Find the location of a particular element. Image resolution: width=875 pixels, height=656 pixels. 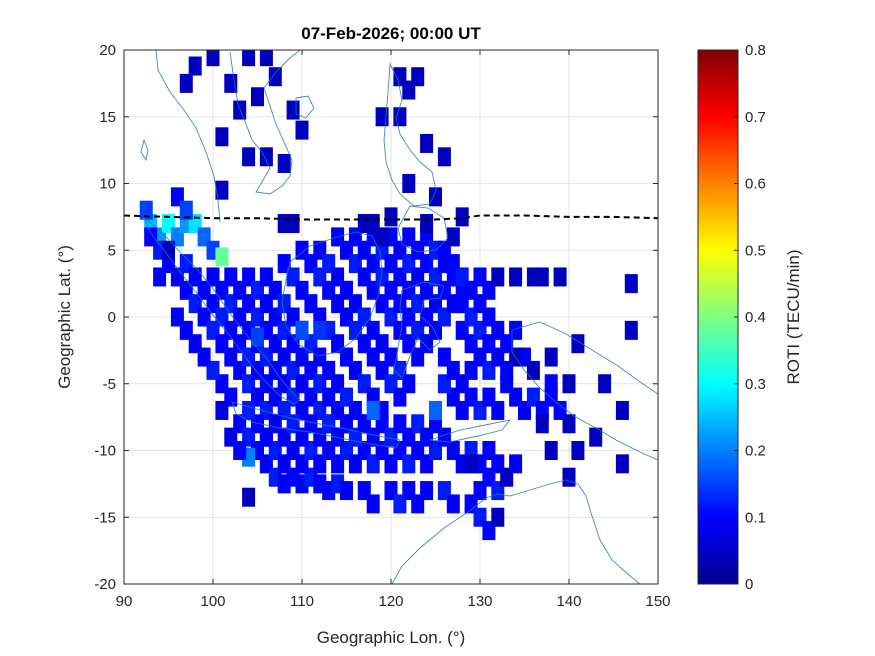

colorbar-label: ROTI (TECU/min) is located at coordinates (793, 316).